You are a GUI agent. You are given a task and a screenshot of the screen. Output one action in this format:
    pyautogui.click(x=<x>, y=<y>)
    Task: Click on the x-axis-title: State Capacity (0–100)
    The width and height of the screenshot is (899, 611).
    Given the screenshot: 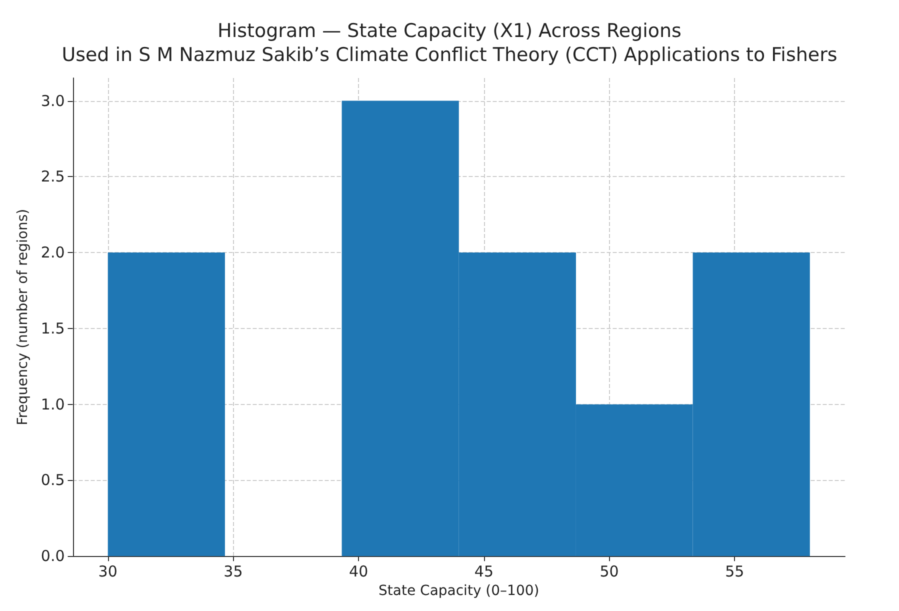 What is the action you would take?
    pyautogui.click(x=459, y=591)
    